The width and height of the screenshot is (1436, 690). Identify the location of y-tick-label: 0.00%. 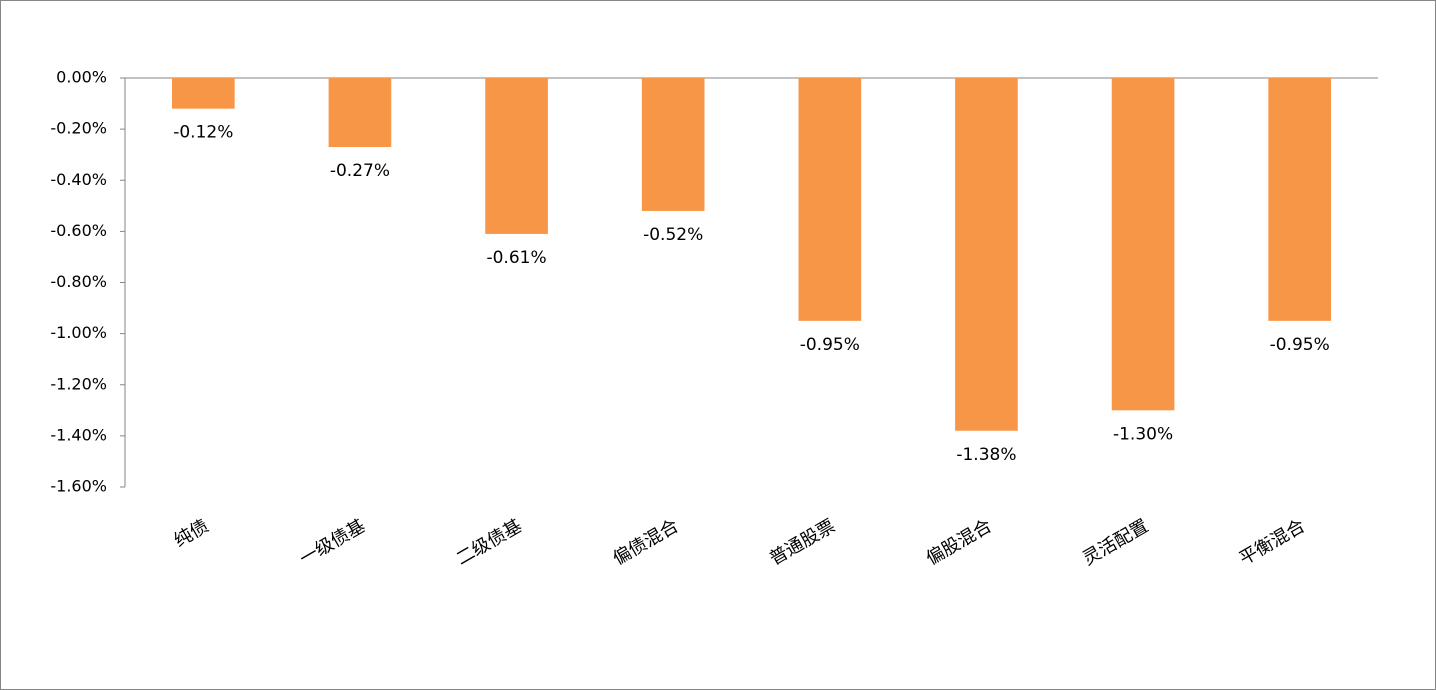
(81, 77).